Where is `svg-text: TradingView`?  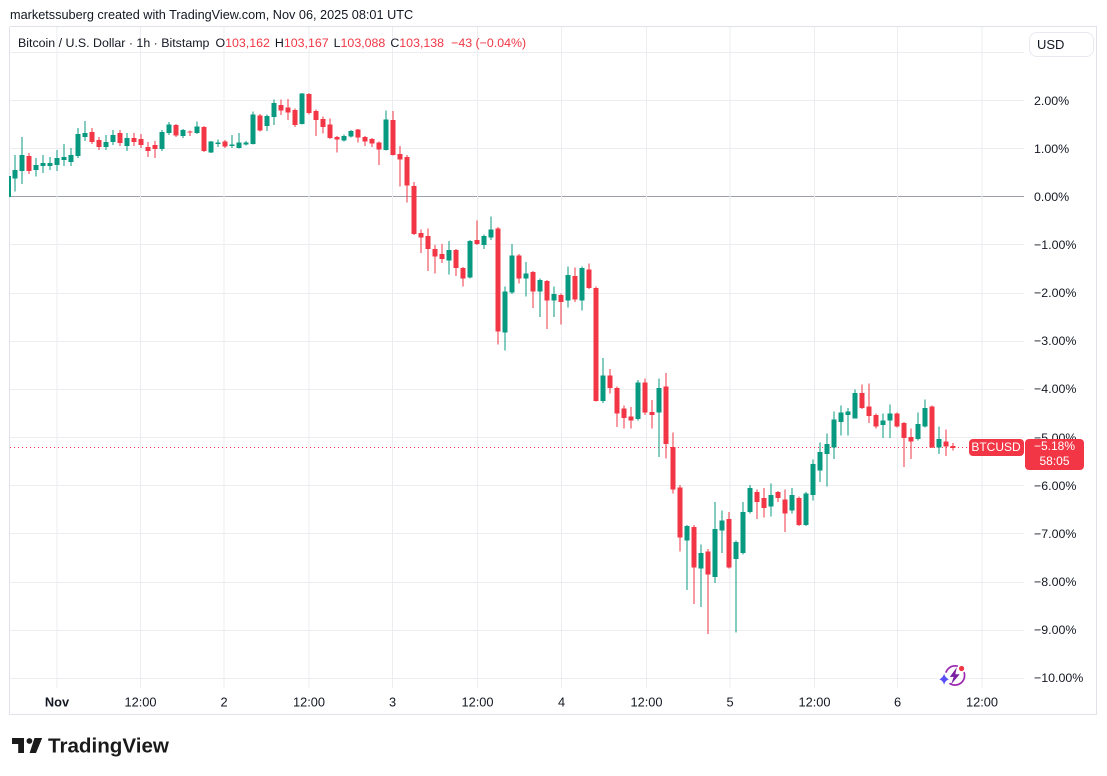 svg-text: TradingView is located at coordinates (109, 747).